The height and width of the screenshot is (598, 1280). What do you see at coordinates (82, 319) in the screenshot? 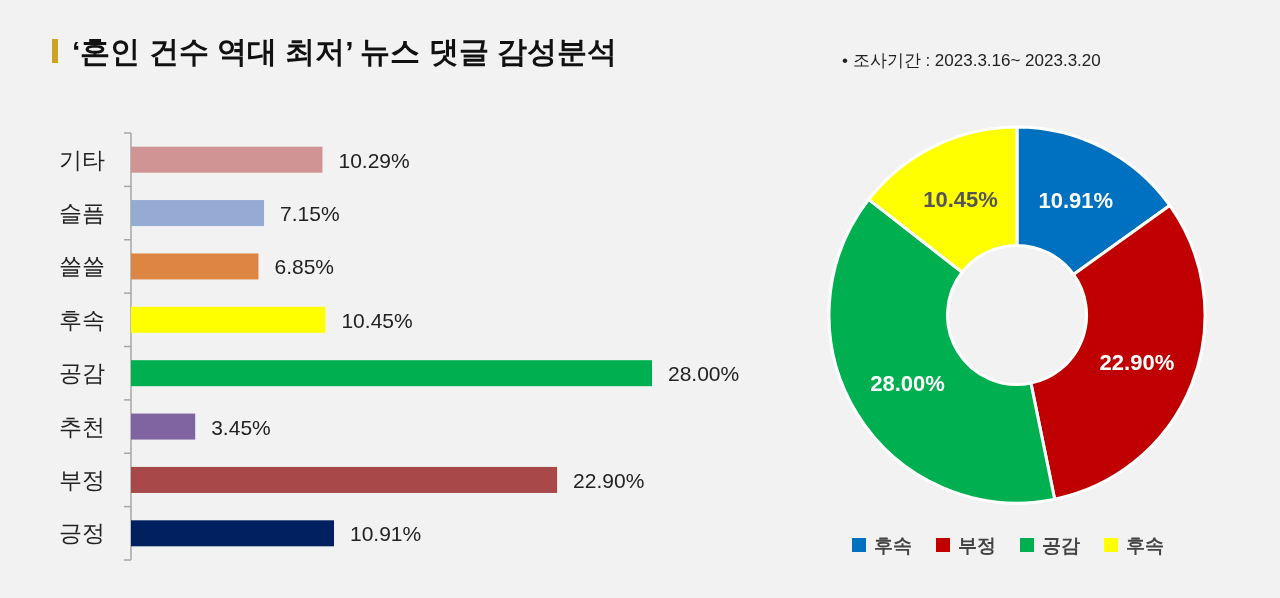
I see `y-tick-label: 후속` at bounding box center [82, 319].